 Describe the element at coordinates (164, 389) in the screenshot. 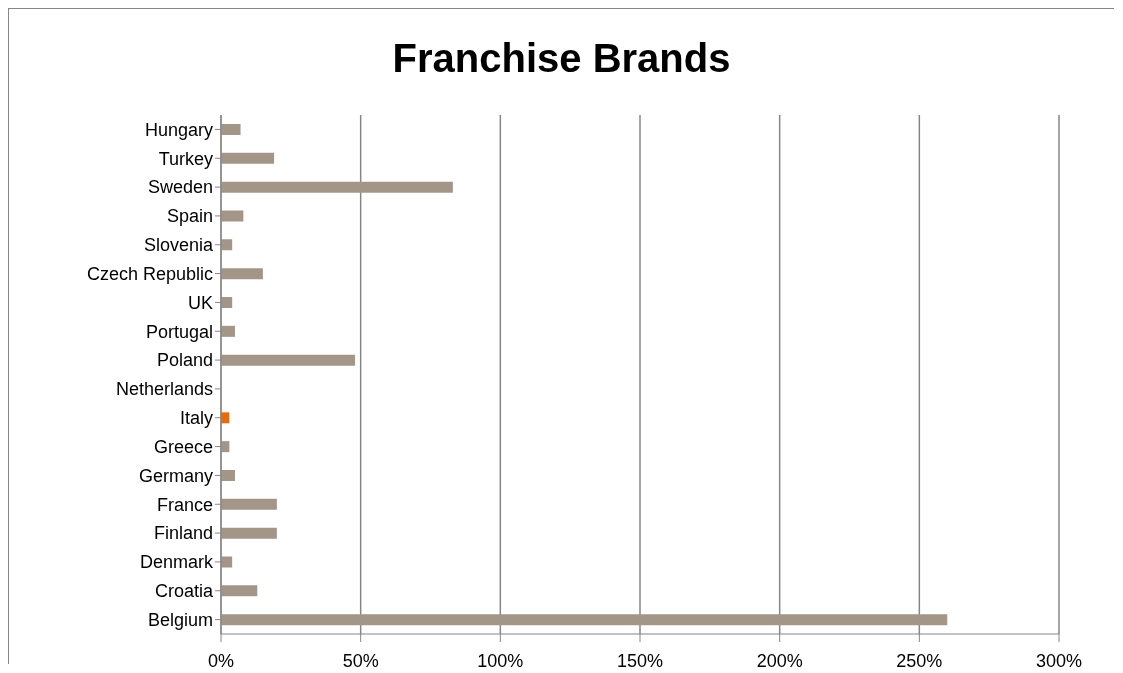

I see `y-tick-label: Netherlands` at that location.